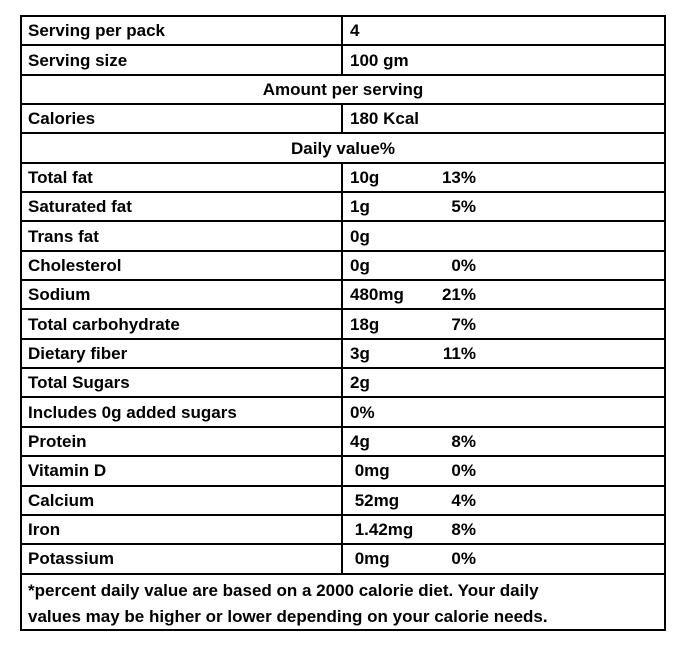 This screenshot has width=684, height=646. I want to click on row-value-cell: 3g 11%, so click(503, 353).